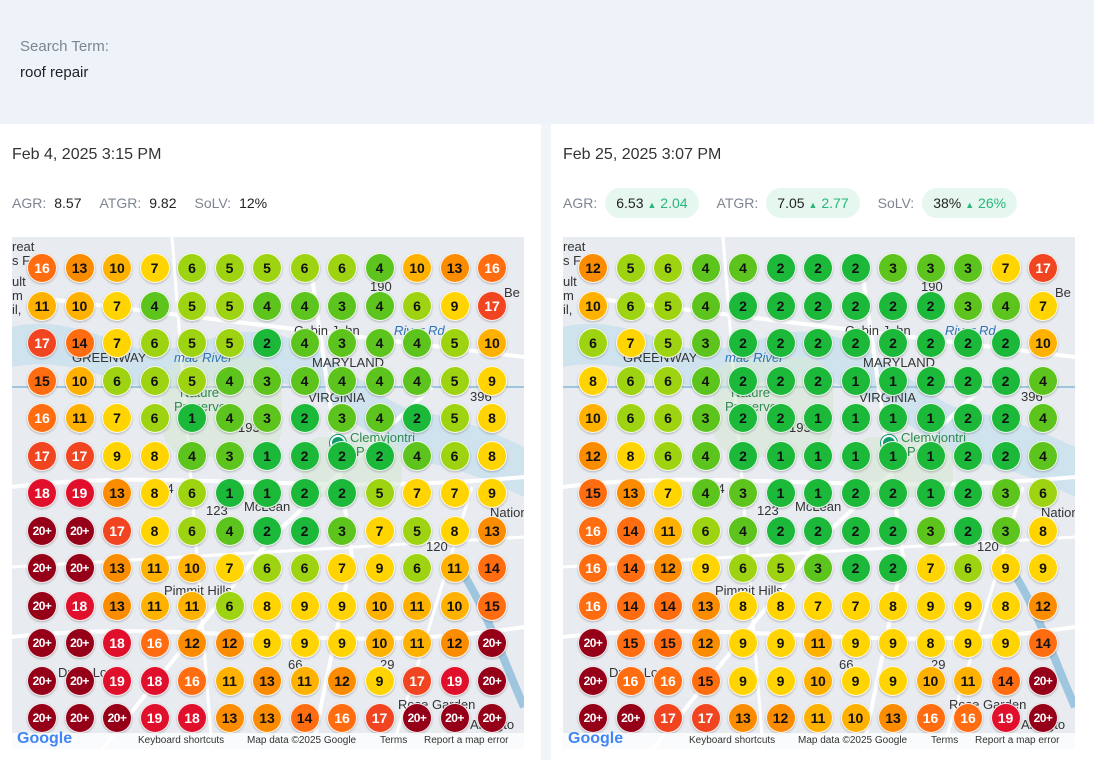 The width and height of the screenshot is (1094, 760). I want to click on rank-marker: 3, so click(705, 343).